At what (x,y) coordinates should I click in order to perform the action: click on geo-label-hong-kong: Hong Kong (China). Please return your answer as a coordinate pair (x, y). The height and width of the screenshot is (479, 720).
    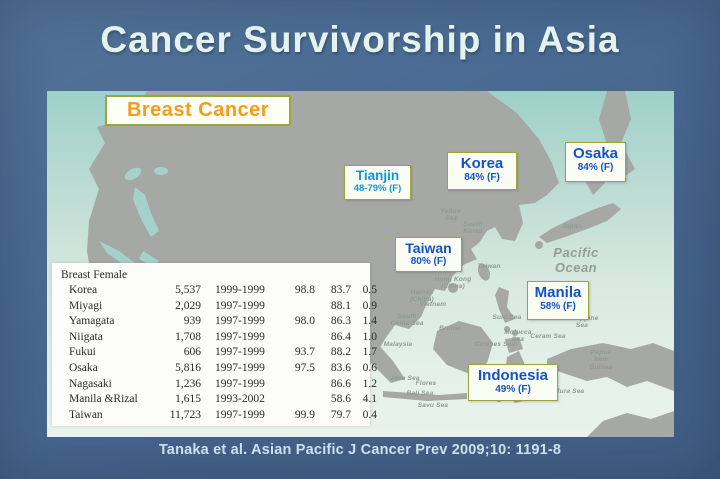
    Looking at the image, I should click on (453, 283).